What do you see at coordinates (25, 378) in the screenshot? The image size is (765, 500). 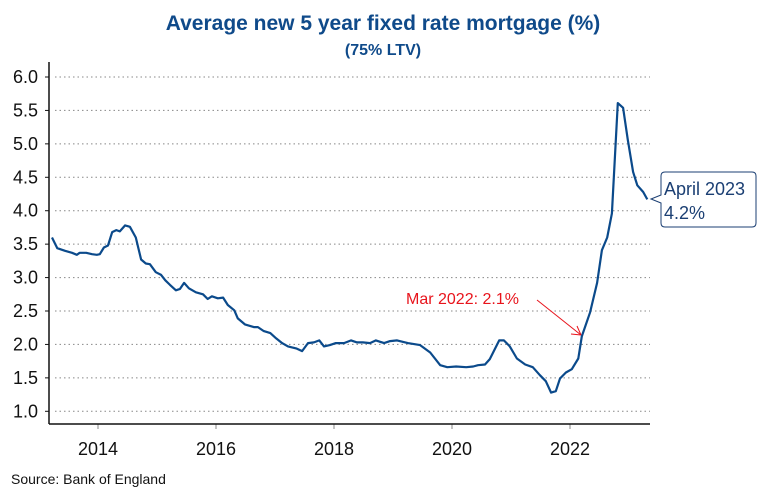 I see `y-tick-label: 1.5` at bounding box center [25, 378].